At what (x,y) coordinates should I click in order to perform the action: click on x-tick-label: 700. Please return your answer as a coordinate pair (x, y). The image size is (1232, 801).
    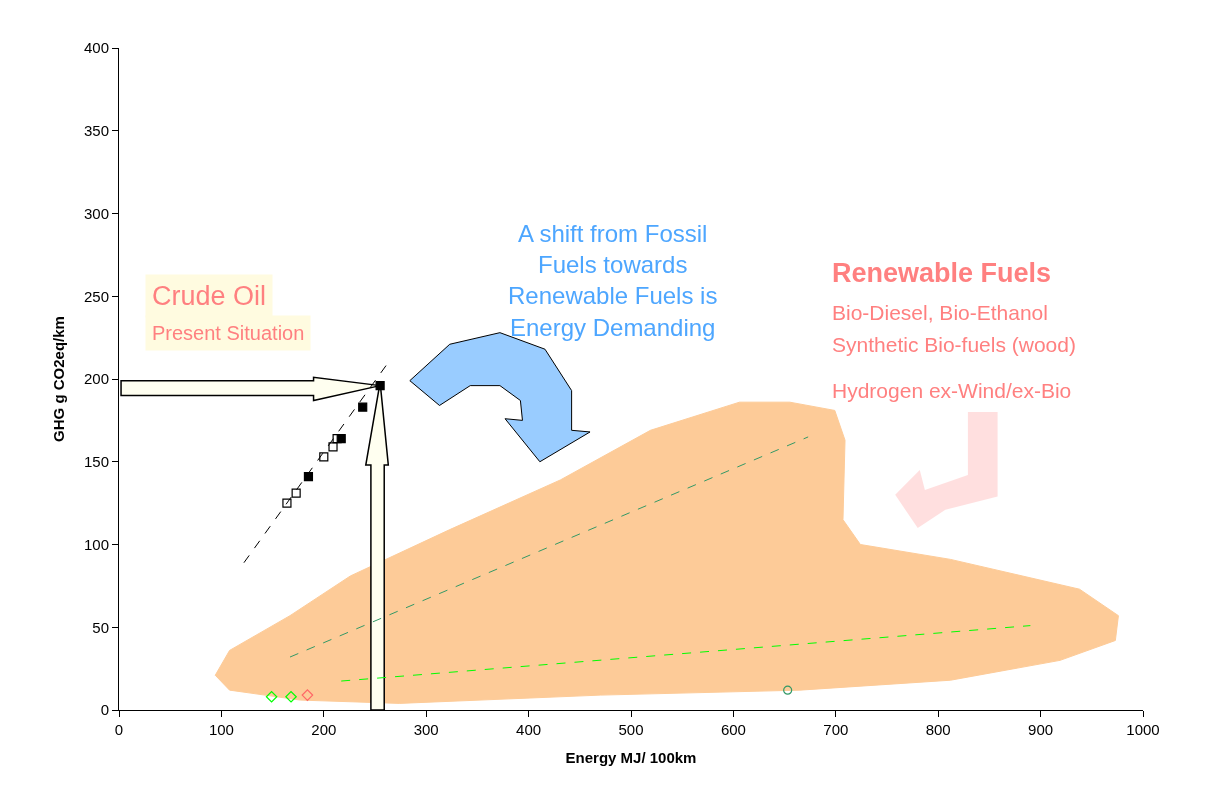
    Looking at the image, I should click on (836, 729).